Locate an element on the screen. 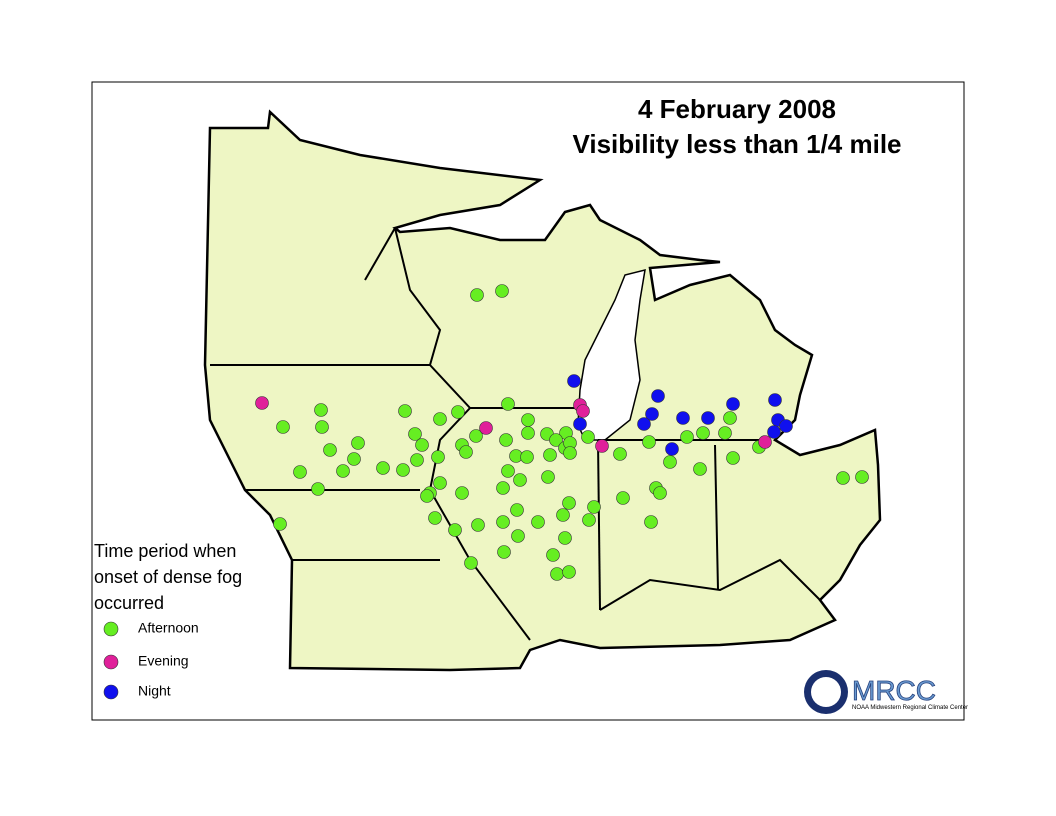 This screenshot has width=1056, height=816. legend-label: Afternoon is located at coordinates (168, 628).